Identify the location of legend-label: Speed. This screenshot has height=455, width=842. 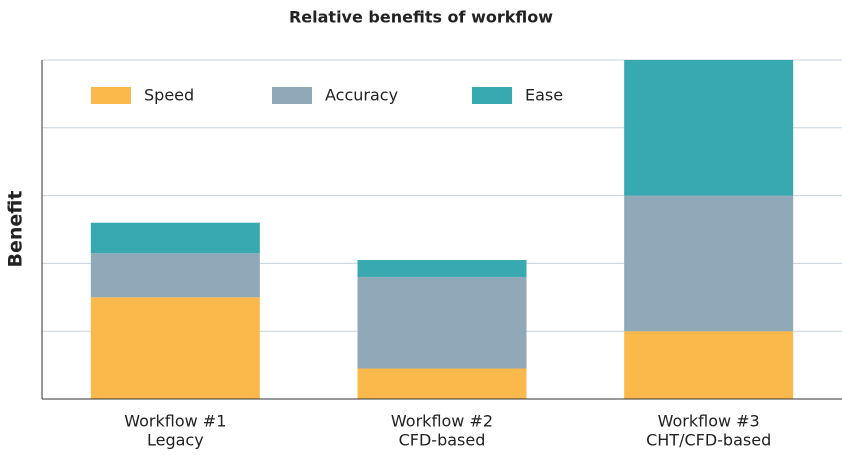
(169, 95).